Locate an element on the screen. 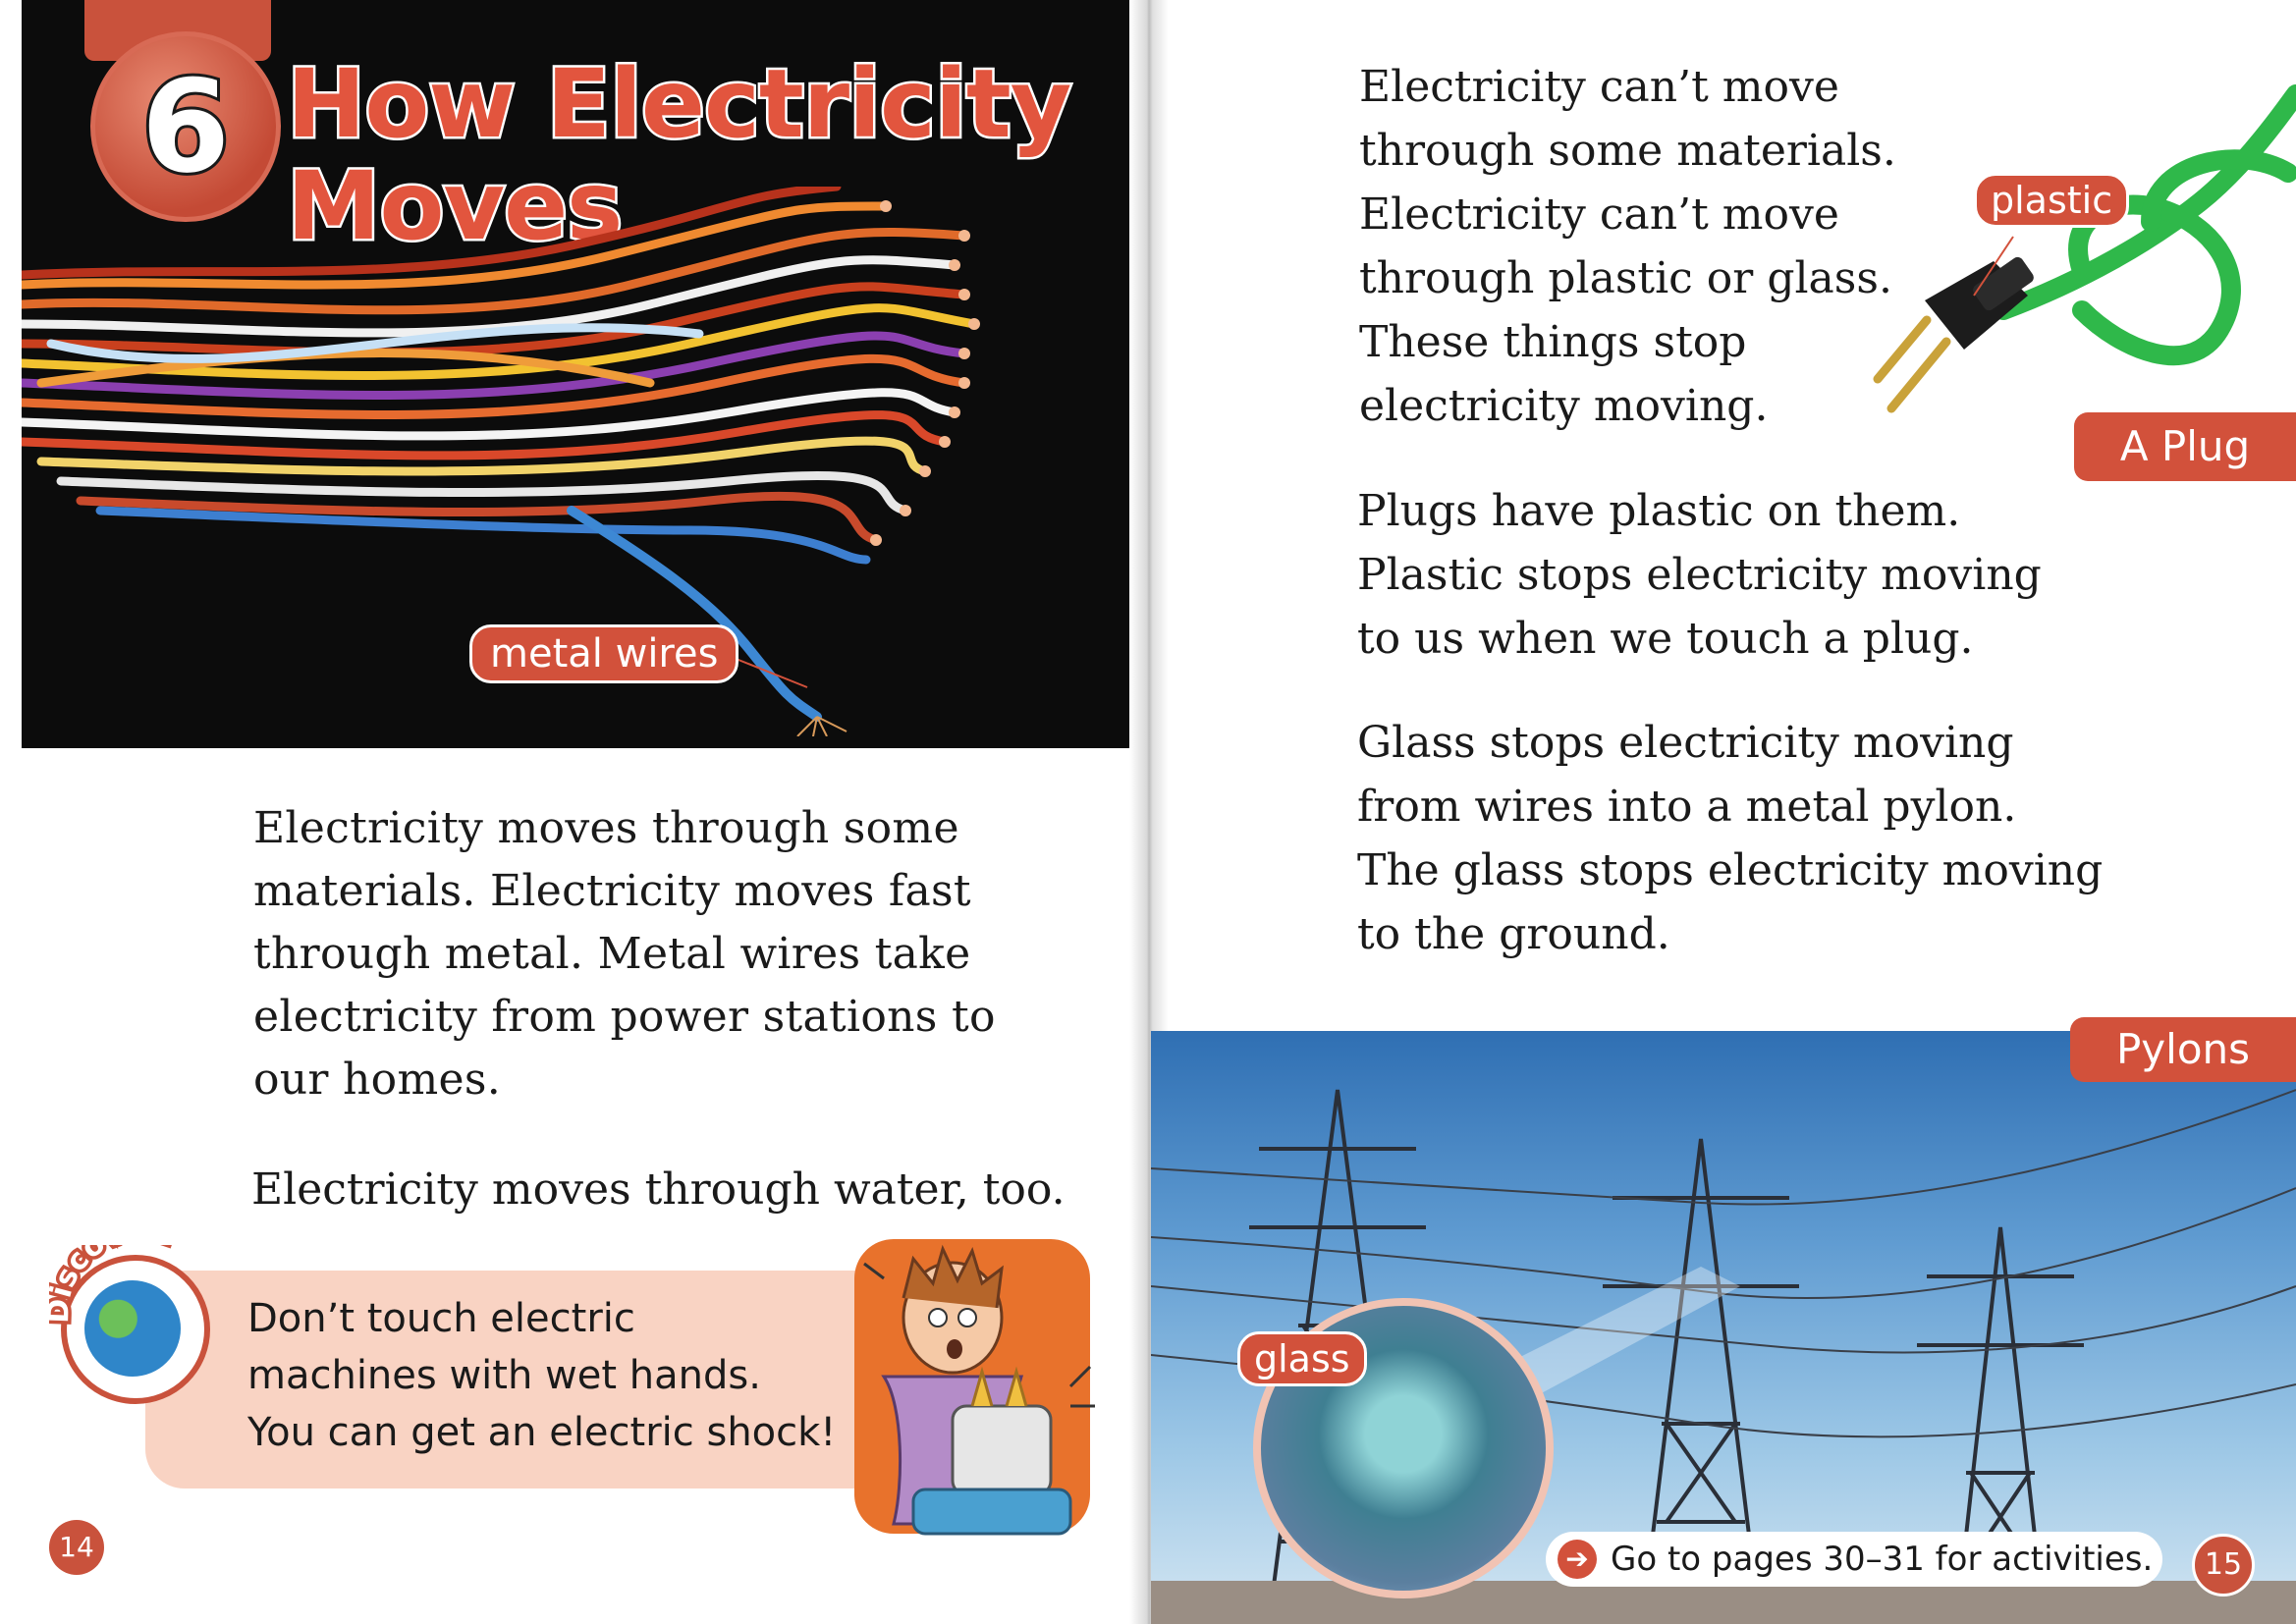  plug-caption: A Plug is located at coordinates (2185, 446).